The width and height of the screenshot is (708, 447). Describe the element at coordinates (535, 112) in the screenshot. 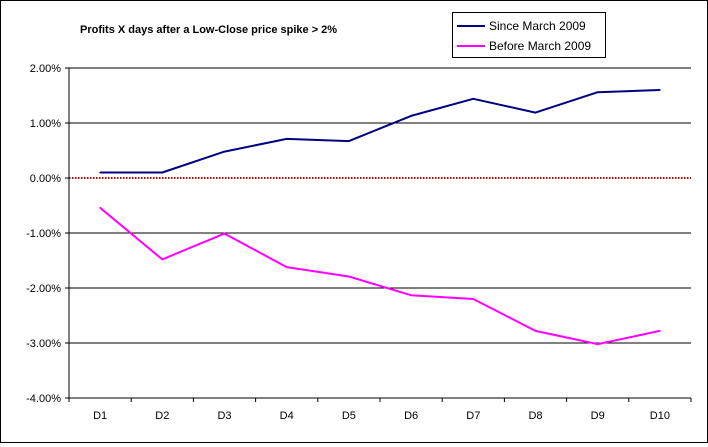

I see `data-point-since-march-2009-d8` at that location.